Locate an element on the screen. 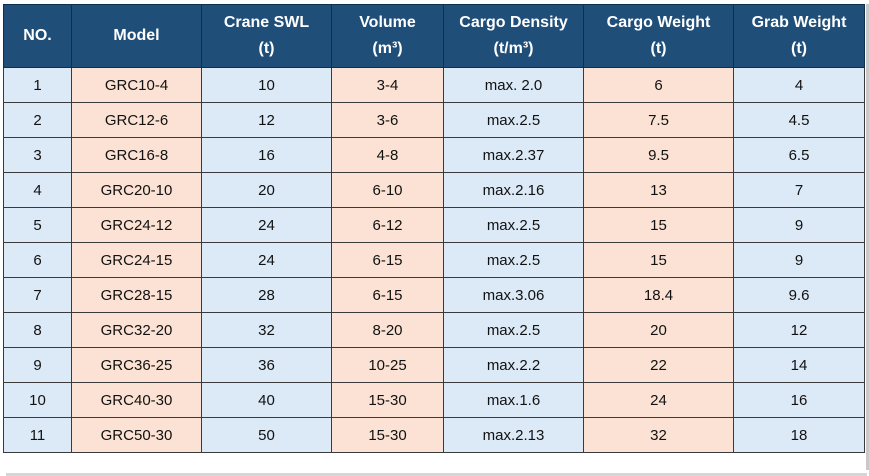  cell-grab-weight: 9 is located at coordinates (799, 260).